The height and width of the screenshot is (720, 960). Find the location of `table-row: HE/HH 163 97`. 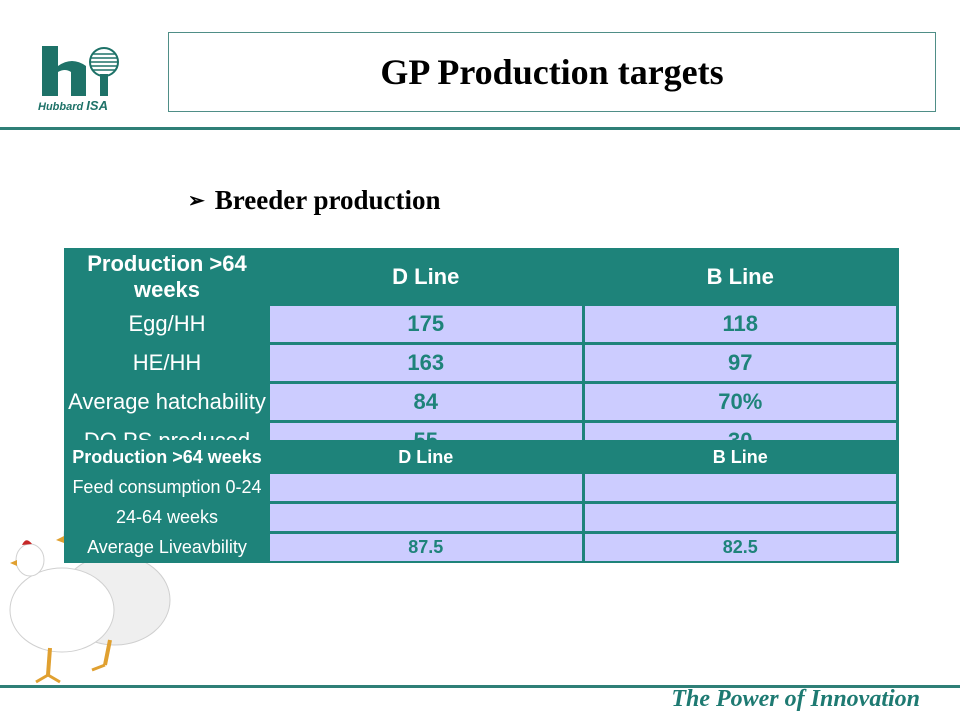

table-row: HE/HH 163 97 is located at coordinates (481, 363).